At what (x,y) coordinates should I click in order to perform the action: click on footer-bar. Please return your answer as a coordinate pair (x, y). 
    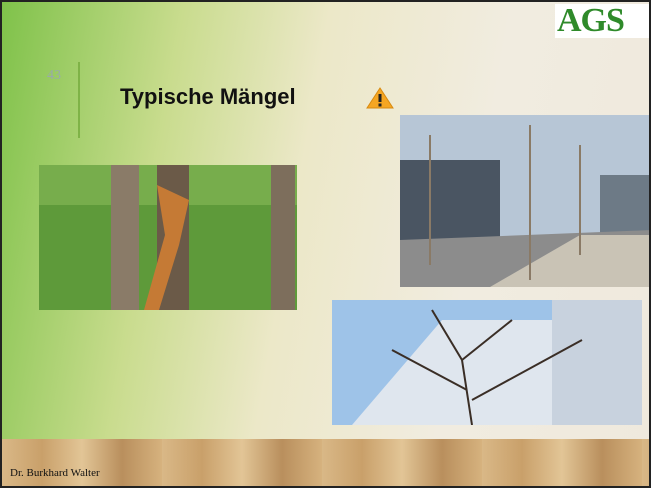
    Looking at the image, I should click on (325, 462).